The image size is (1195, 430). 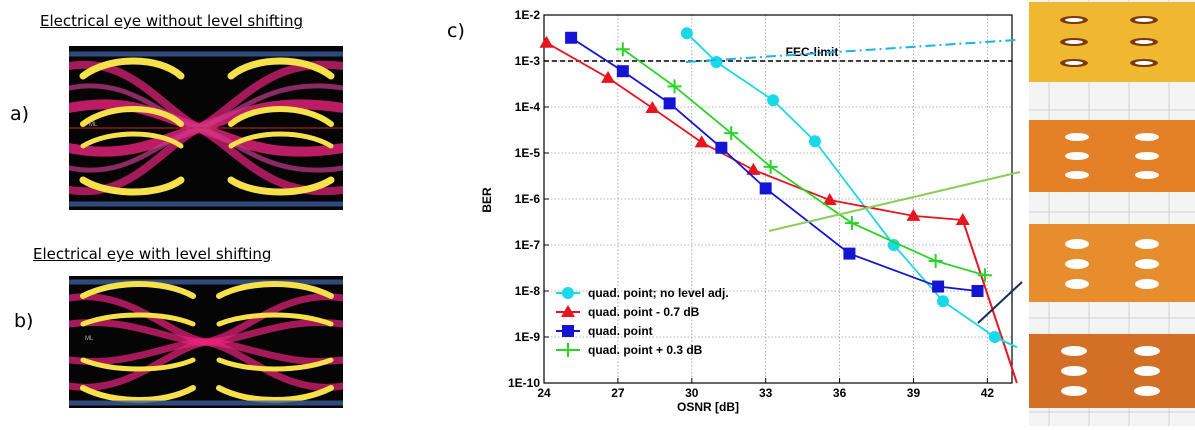 I want to click on panel-b-label: b), so click(x=24, y=321).